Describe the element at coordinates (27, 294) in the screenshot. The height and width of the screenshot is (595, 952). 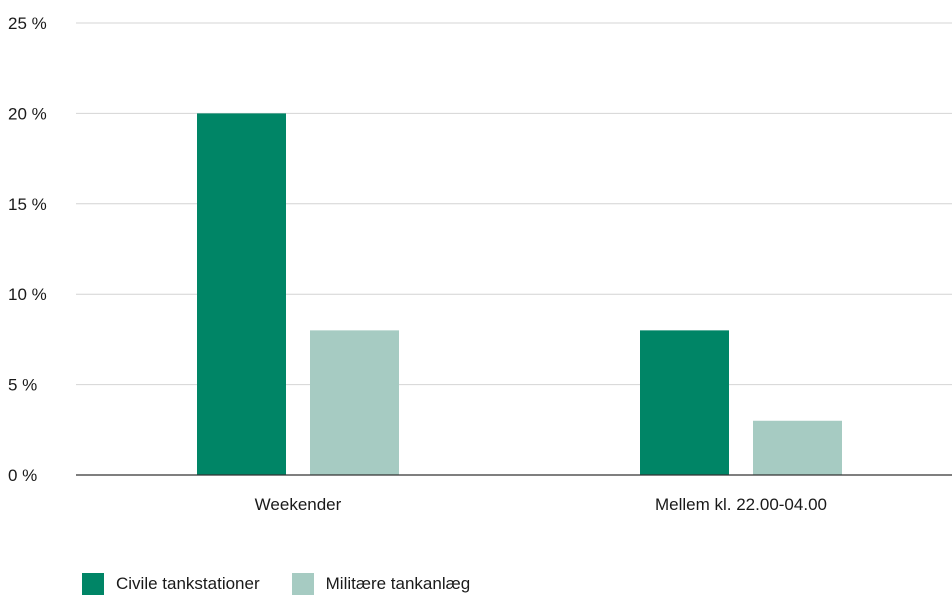
I see `y-tick-label-10: 10 %` at that location.